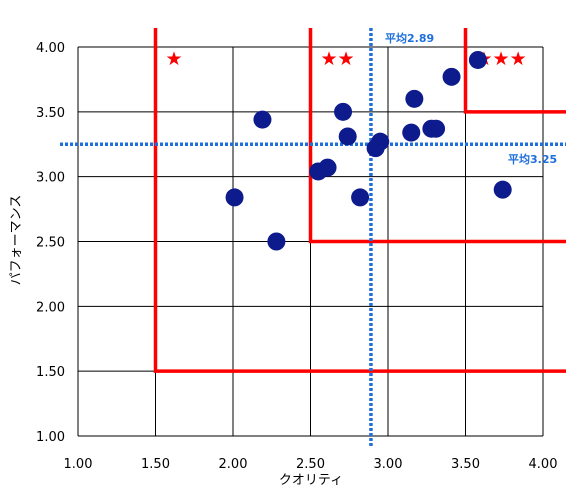 This screenshot has width=579, height=504. What do you see at coordinates (174, 59) in the screenshot?
I see `zone-rating-stars: ★` at bounding box center [174, 59].